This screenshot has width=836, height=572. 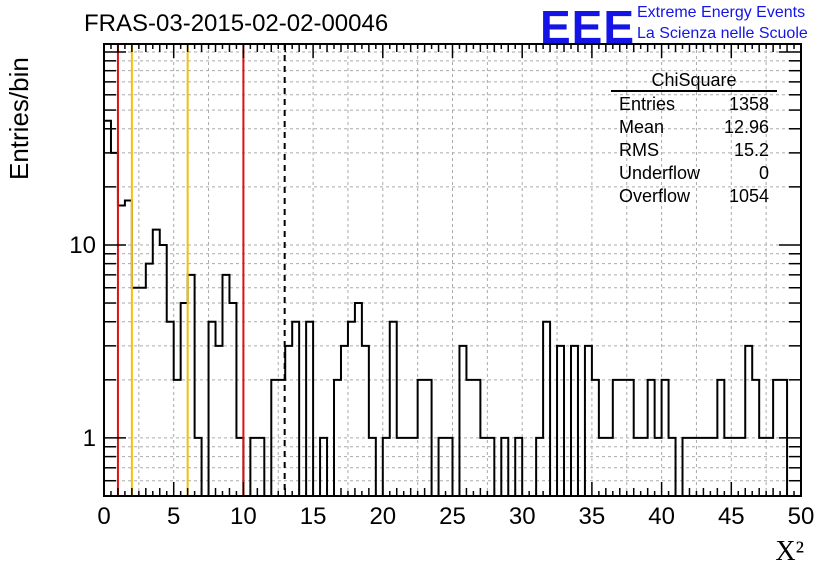 I want to click on y-tick-label: 1, so click(x=89, y=438).